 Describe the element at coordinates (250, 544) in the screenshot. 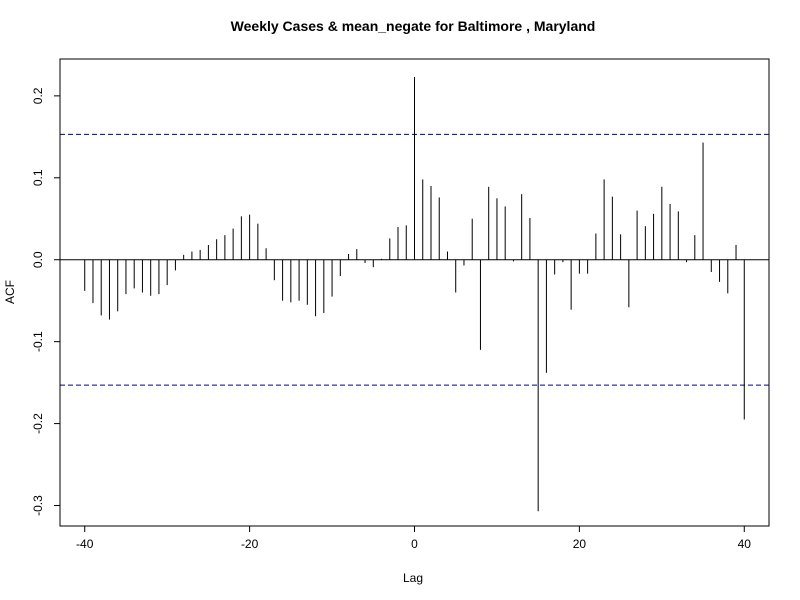

I see `x-tick-label: -20` at that location.